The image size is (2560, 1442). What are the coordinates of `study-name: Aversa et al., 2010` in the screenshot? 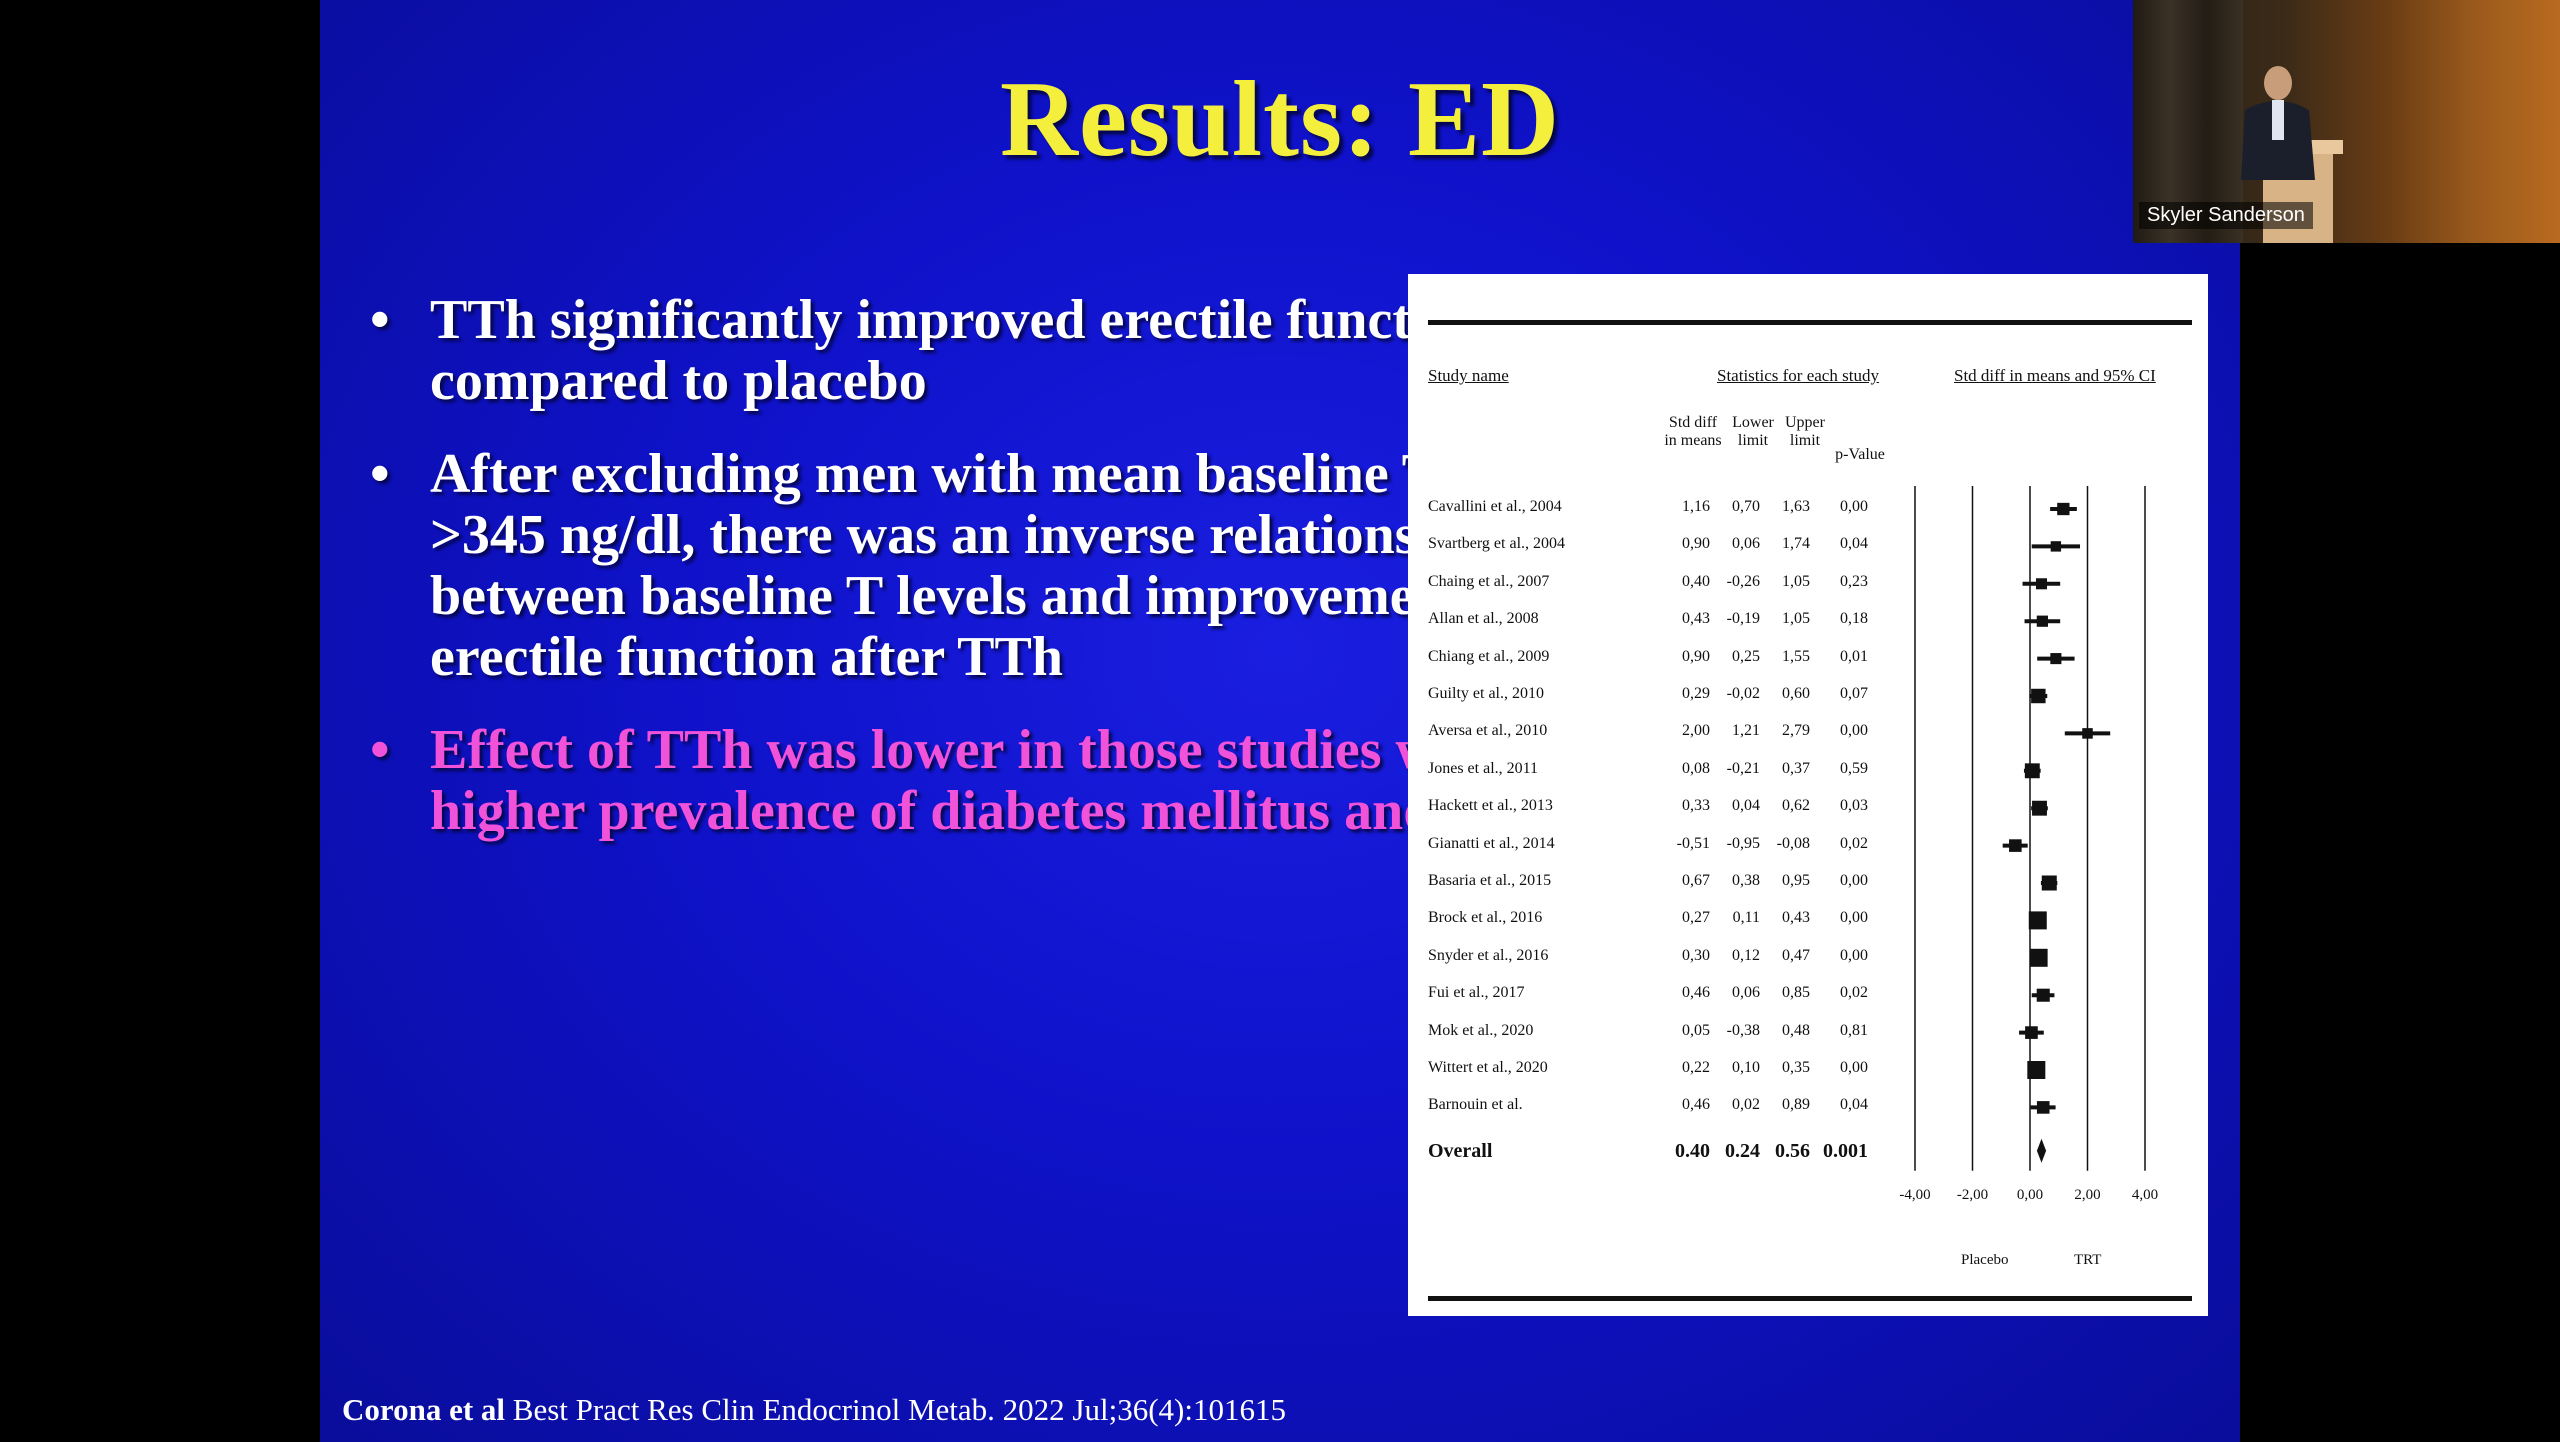 It's located at (1488, 731).